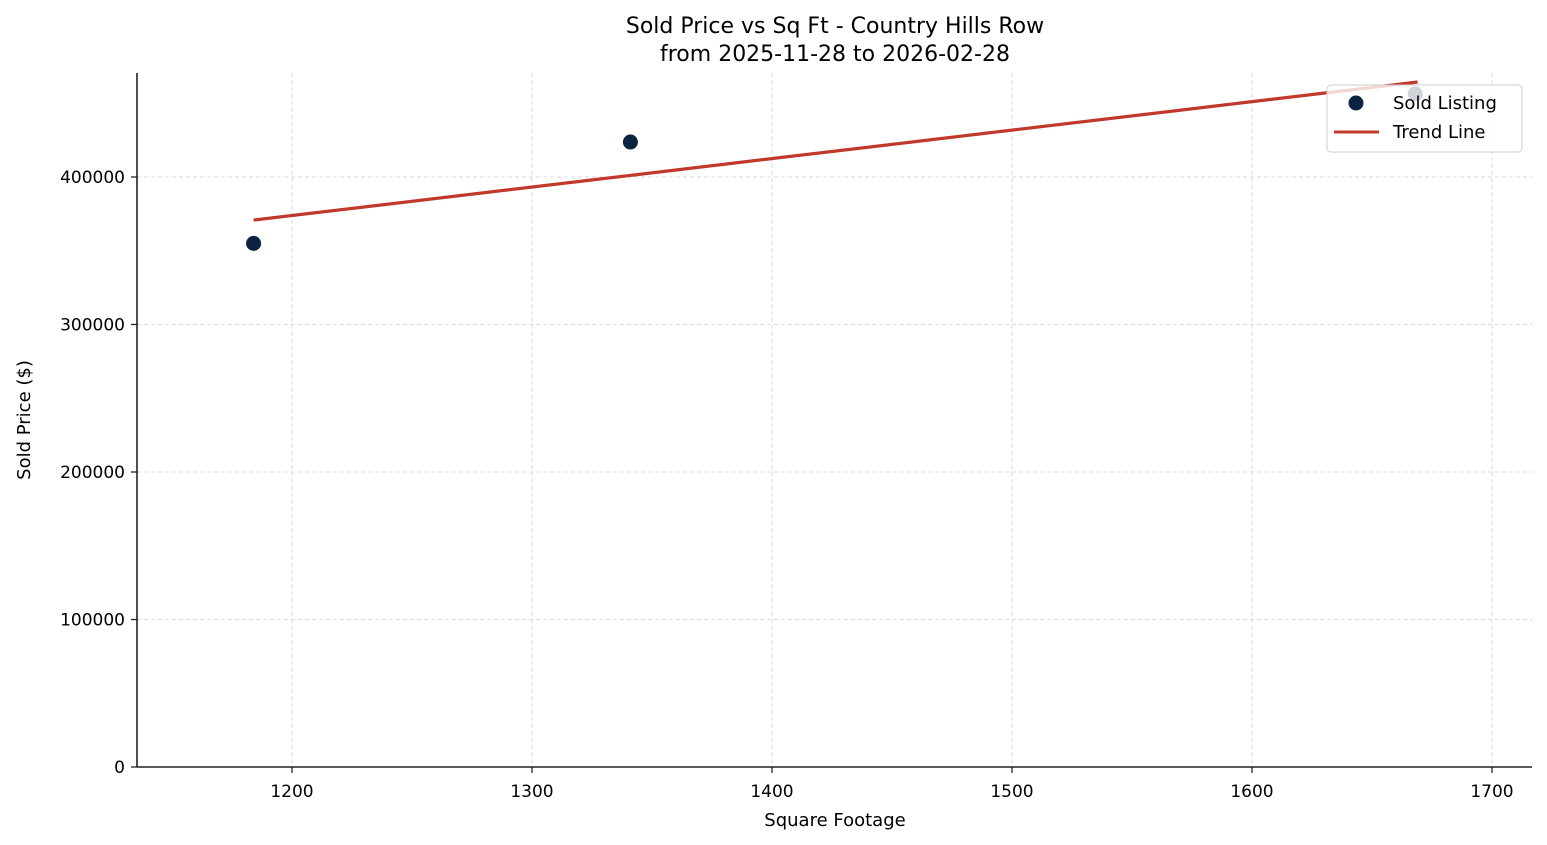  I want to click on x-tick-label: 1600, so click(1251, 792).